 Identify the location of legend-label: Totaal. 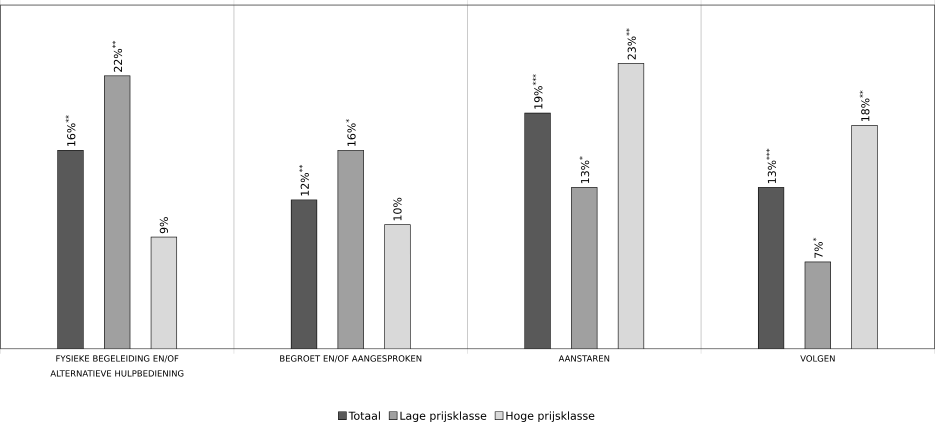
(364, 416).